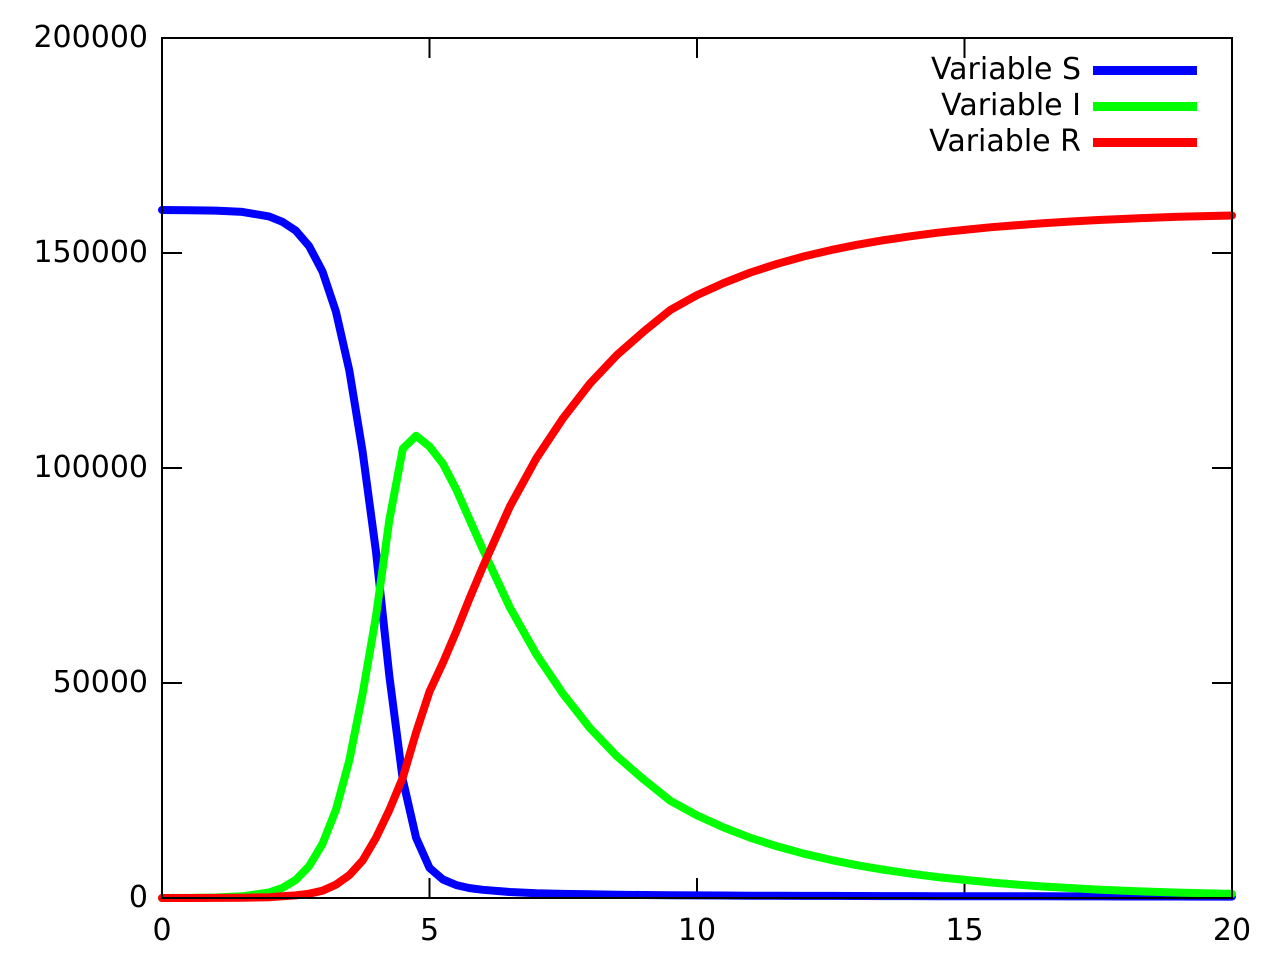 The height and width of the screenshot is (965, 1280). Describe the element at coordinates (1011, 105) in the screenshot. I see `legend-label: Variable I` at that location.